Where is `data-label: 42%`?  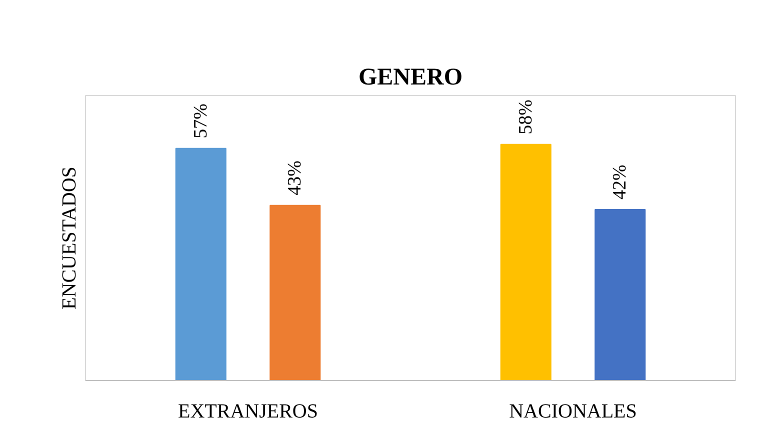
data-label: 42% is located at coordinates (620, 182).